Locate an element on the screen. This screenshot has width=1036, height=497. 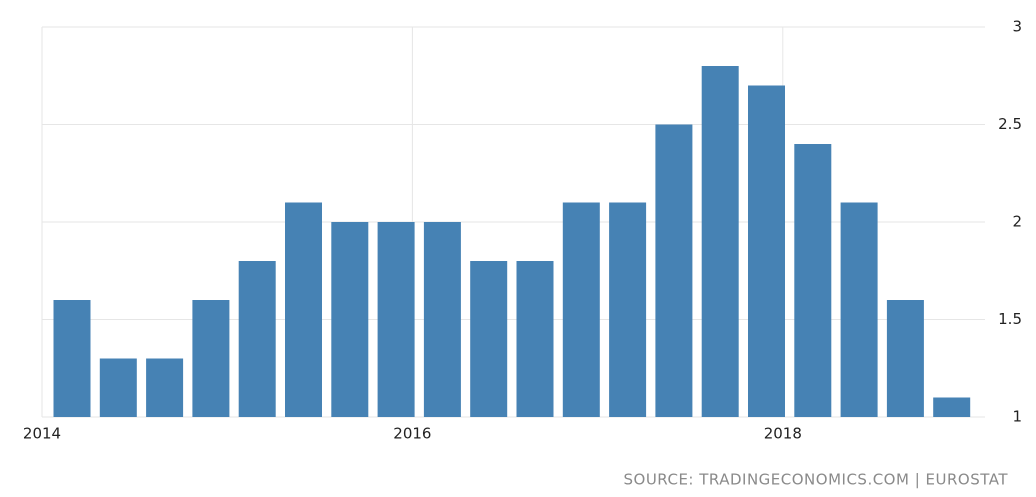
x-tick-label: 2016 is located at coordinates (412, 434).